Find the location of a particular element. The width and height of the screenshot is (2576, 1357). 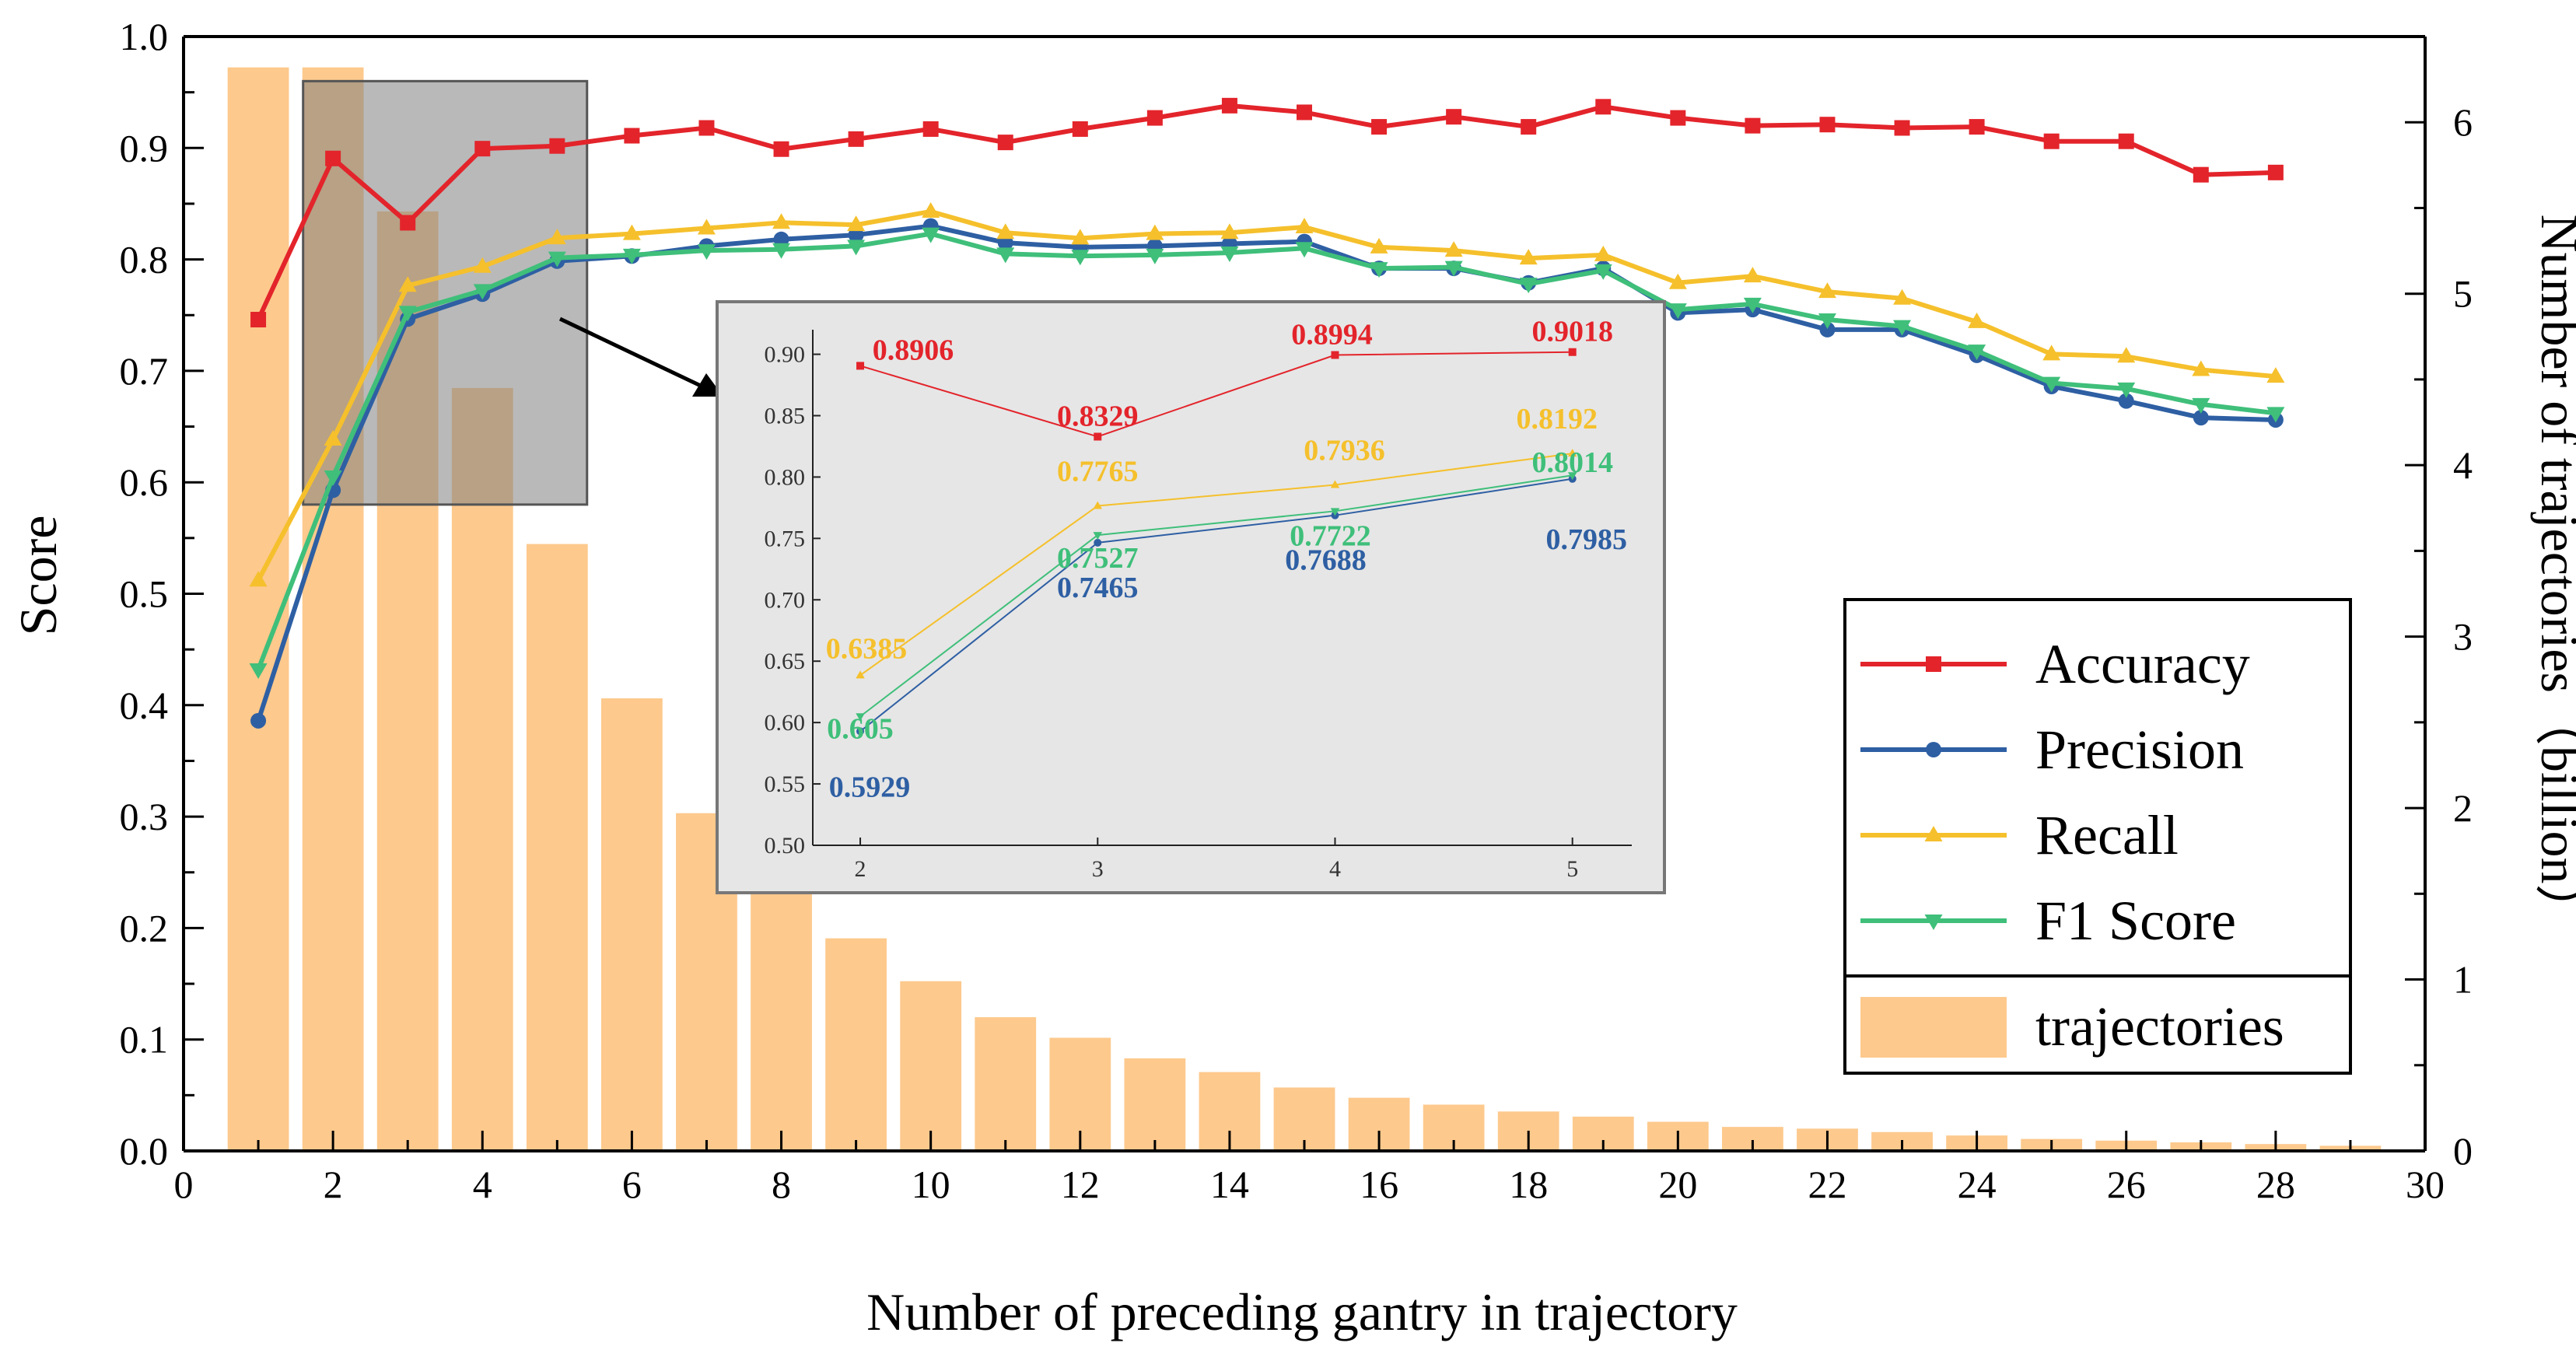

legend-marker-accuracy is located at coordinates (1934, 664).